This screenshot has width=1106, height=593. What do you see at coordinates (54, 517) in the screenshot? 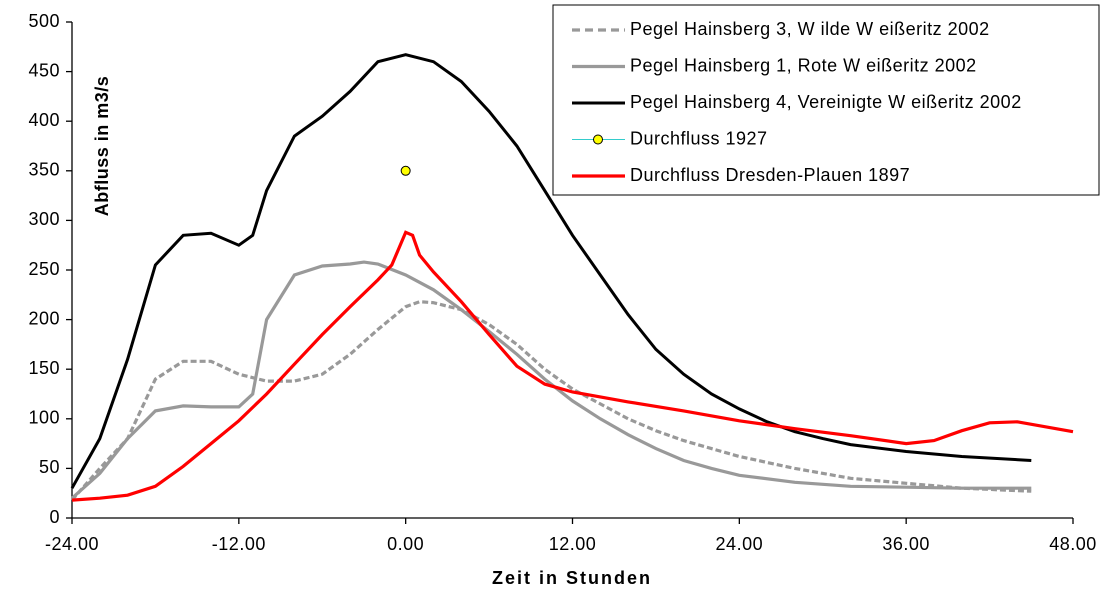
I see `y-tick-label: 0` at bounding box center [54, 517].